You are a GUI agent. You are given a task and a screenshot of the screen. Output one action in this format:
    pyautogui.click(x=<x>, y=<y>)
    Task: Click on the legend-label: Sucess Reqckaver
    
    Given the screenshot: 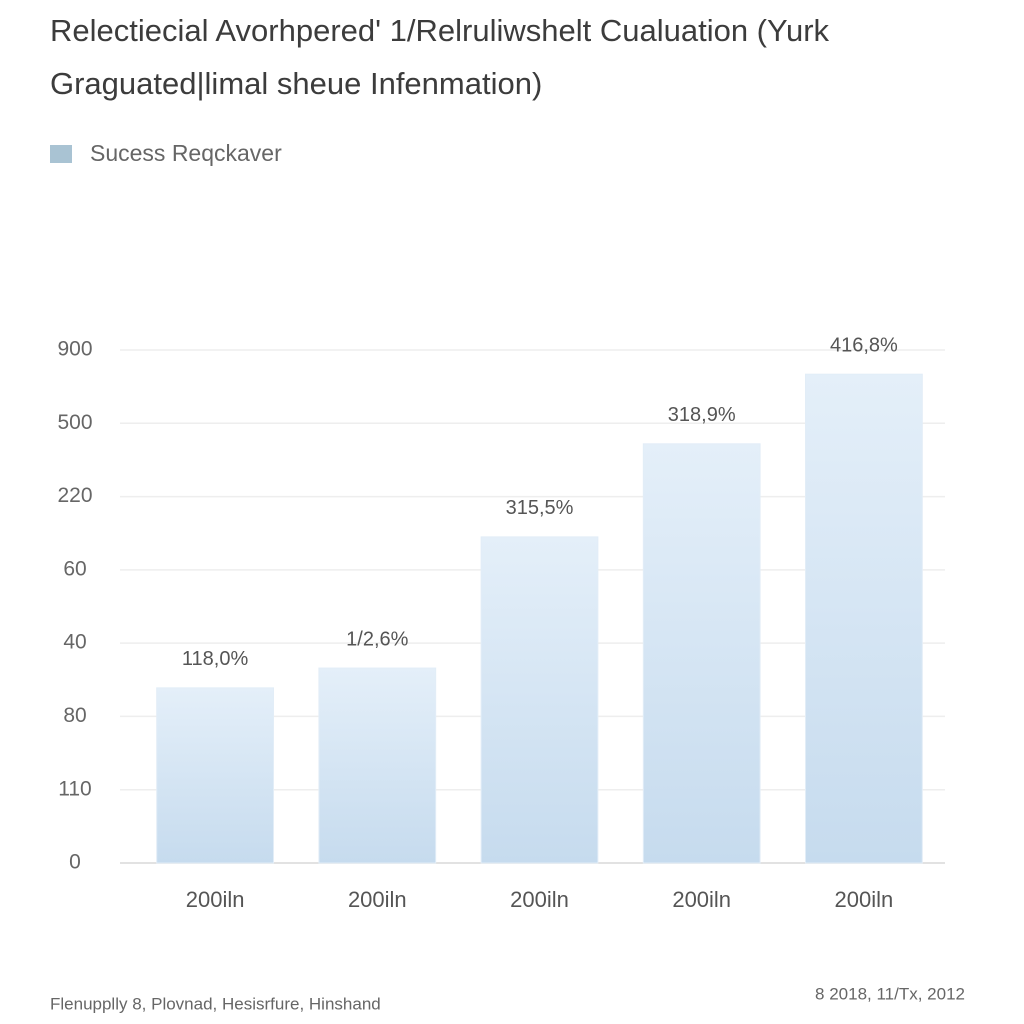 What is the action you would take?
    pyautogui.click(x=186, y=153)
    